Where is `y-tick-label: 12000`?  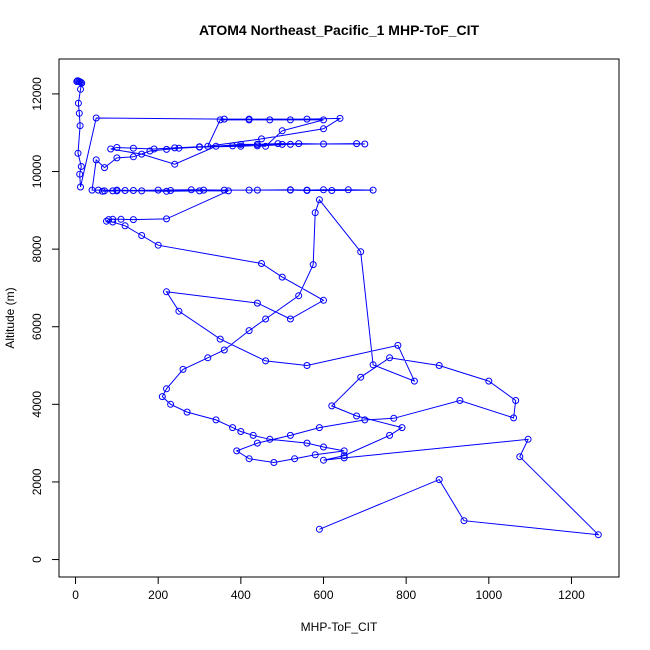
y-tick-label: 12000 is located at coordinates (37, 94).